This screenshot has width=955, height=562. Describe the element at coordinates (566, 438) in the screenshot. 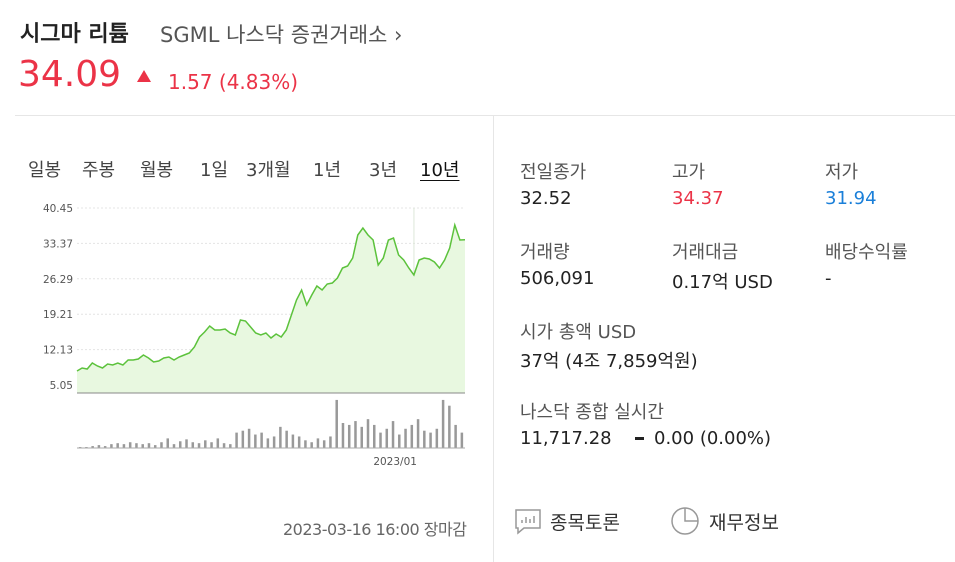

I see `index-value: 11,717.28` at that location.